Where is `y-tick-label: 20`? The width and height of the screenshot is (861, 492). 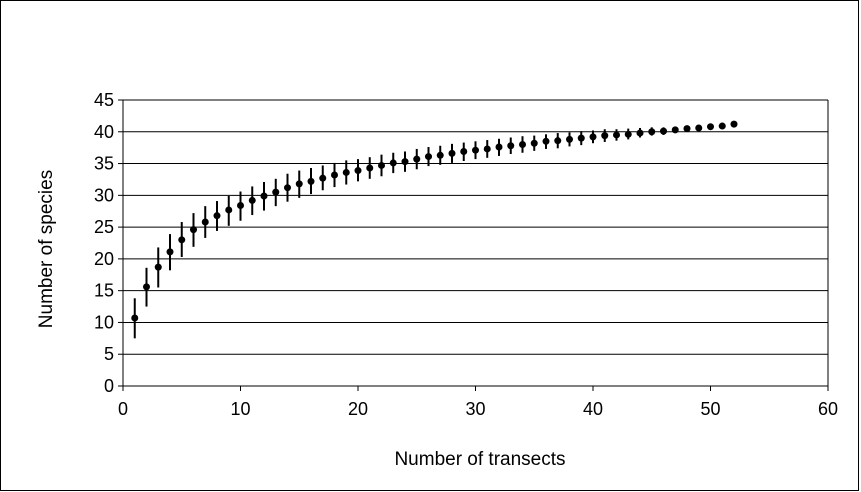
y-tick-label: 20 is located at coordinates (104, 259).